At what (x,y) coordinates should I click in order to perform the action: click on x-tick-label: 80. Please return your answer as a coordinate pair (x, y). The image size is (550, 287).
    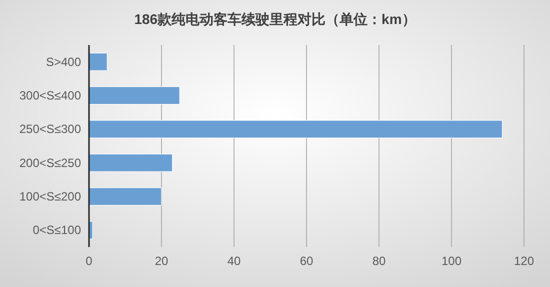
    Looking at the image, I should click on (379, 261).